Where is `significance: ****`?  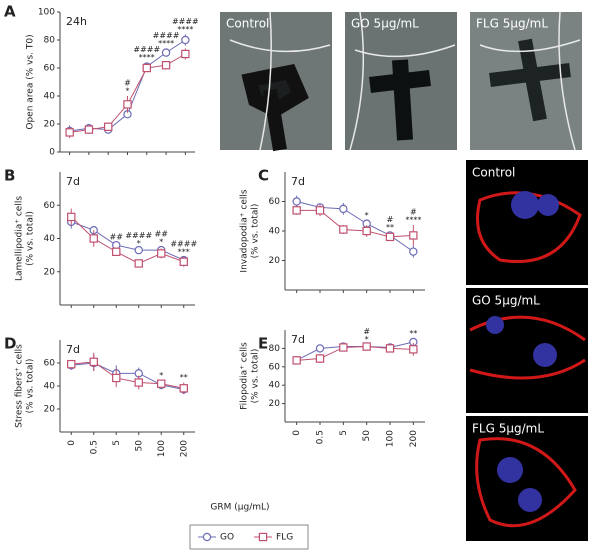 significance: **** is located at coordinates (413, 220).